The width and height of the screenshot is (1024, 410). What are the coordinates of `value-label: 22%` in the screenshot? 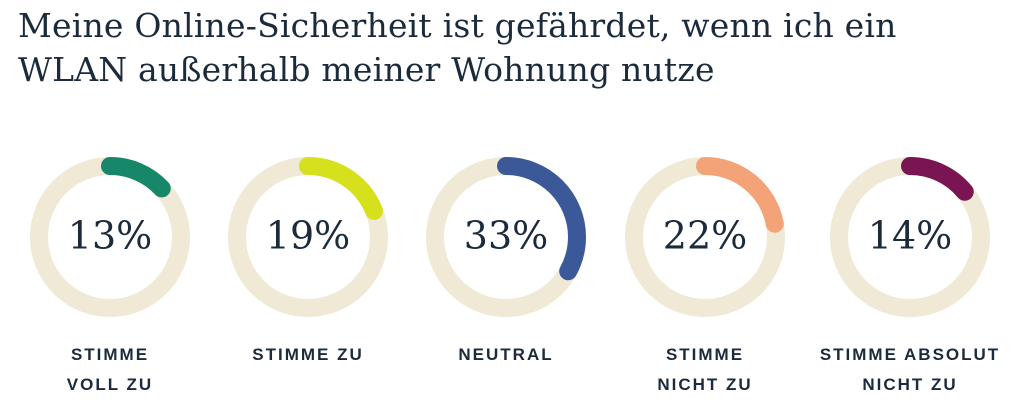 It's located at (705, 236).